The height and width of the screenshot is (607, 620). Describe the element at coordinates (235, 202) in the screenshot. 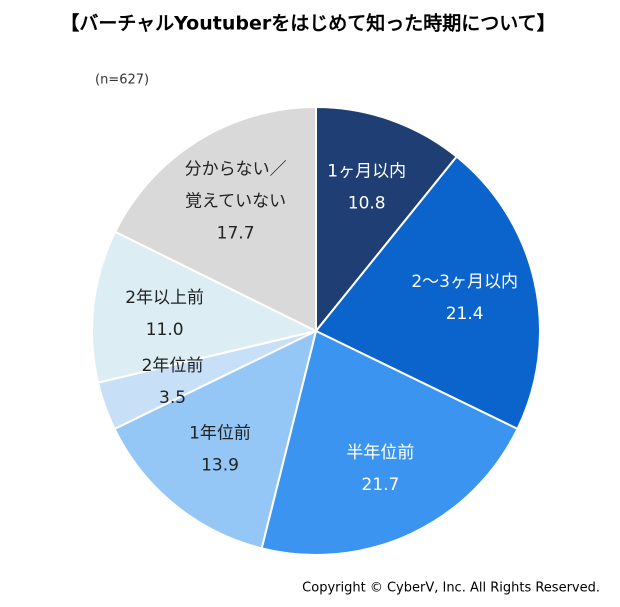

I see `slice-label-line: 覚えていない` at that location.